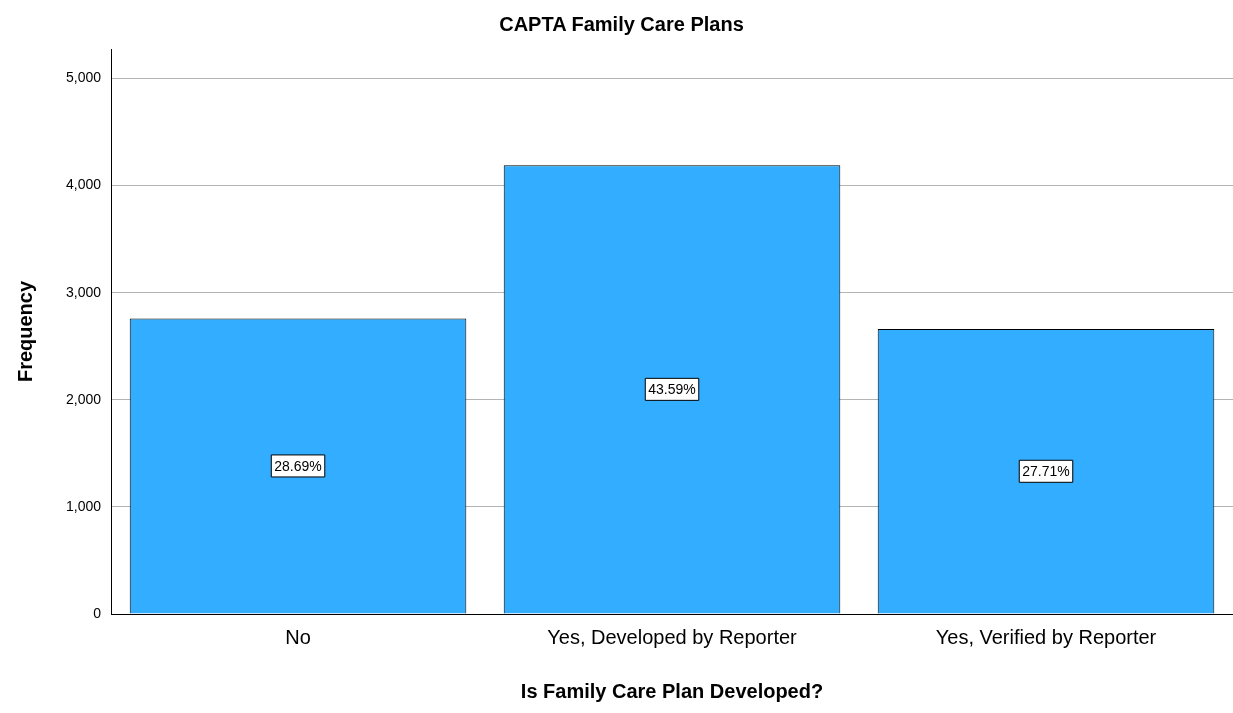 Image resolution: width=1233 pixels, height=713 pixels. I want to click on y-tick-label: 1,000, so click(83, 505).